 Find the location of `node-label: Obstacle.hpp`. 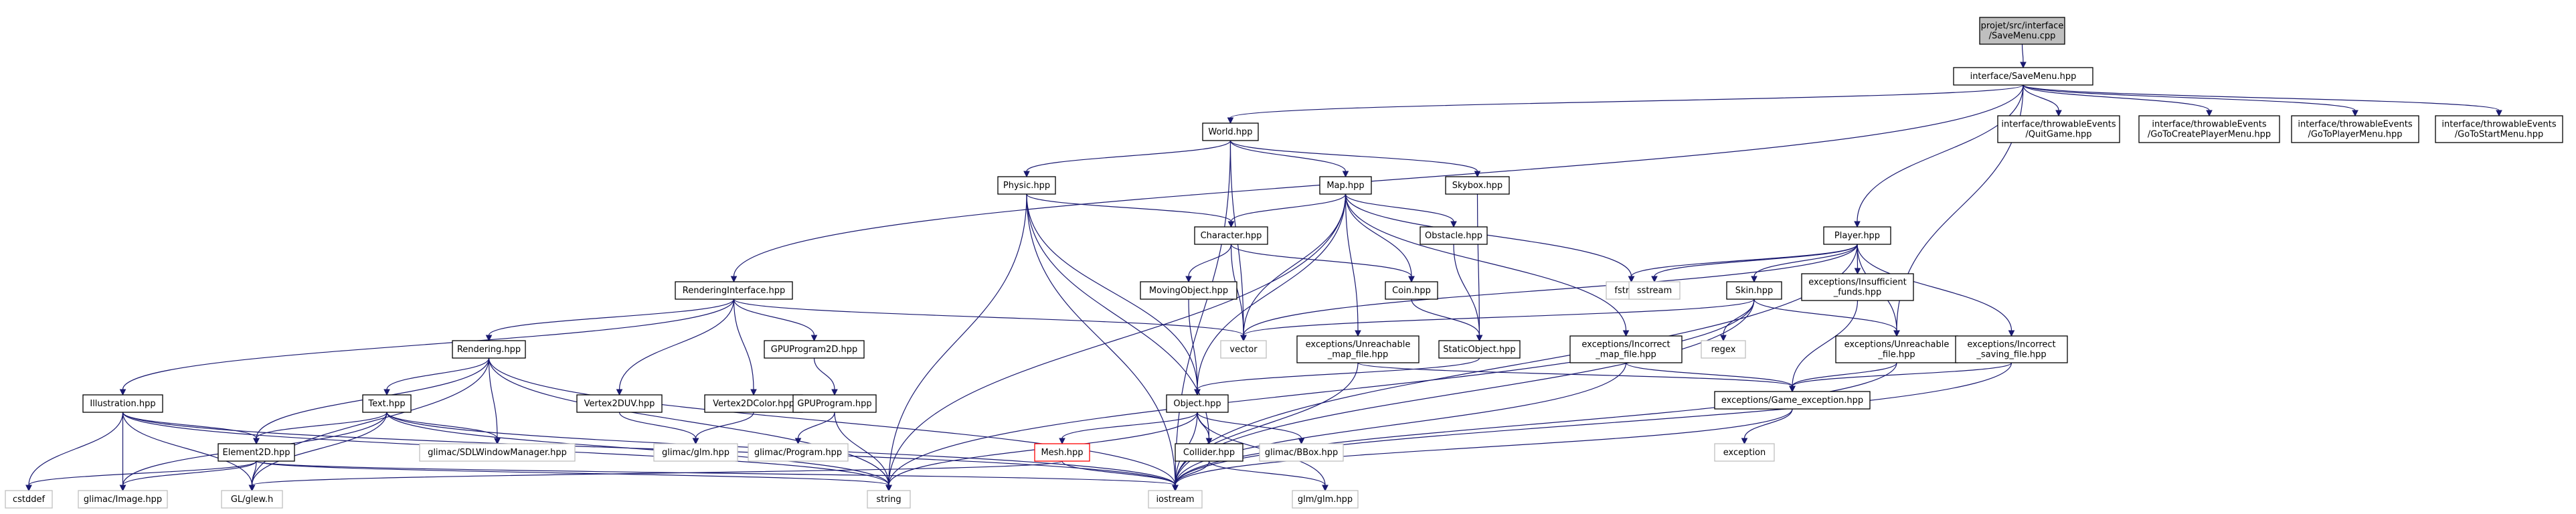

node-label: Obstacle.hpp is located at coordinates (1453, 236).